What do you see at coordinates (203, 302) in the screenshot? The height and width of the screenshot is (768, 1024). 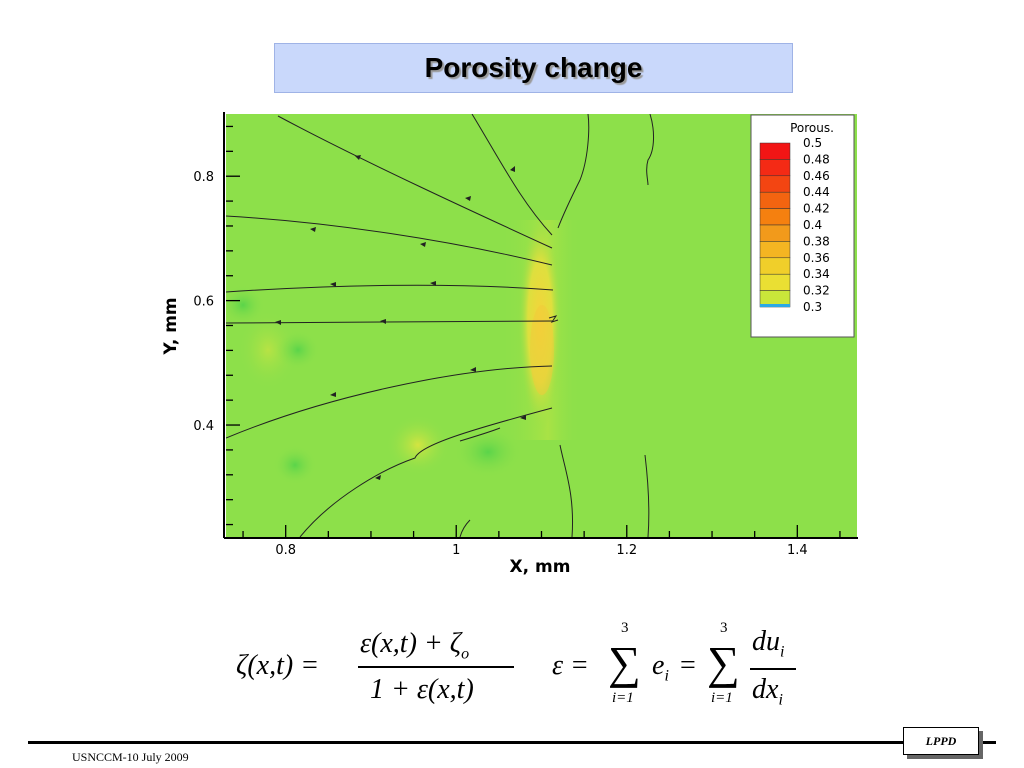 I see `y-tick-label: 0.6` at bounding box center [203, 302].